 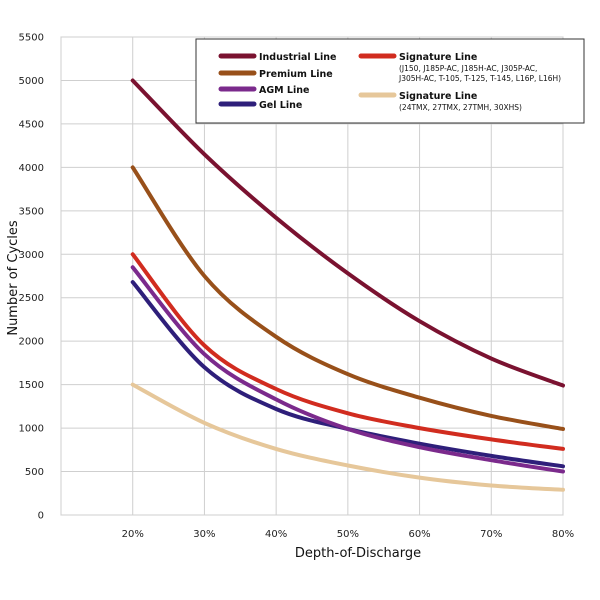 I want to click on x-tick-label: 20%, so click(x=133, y=534).